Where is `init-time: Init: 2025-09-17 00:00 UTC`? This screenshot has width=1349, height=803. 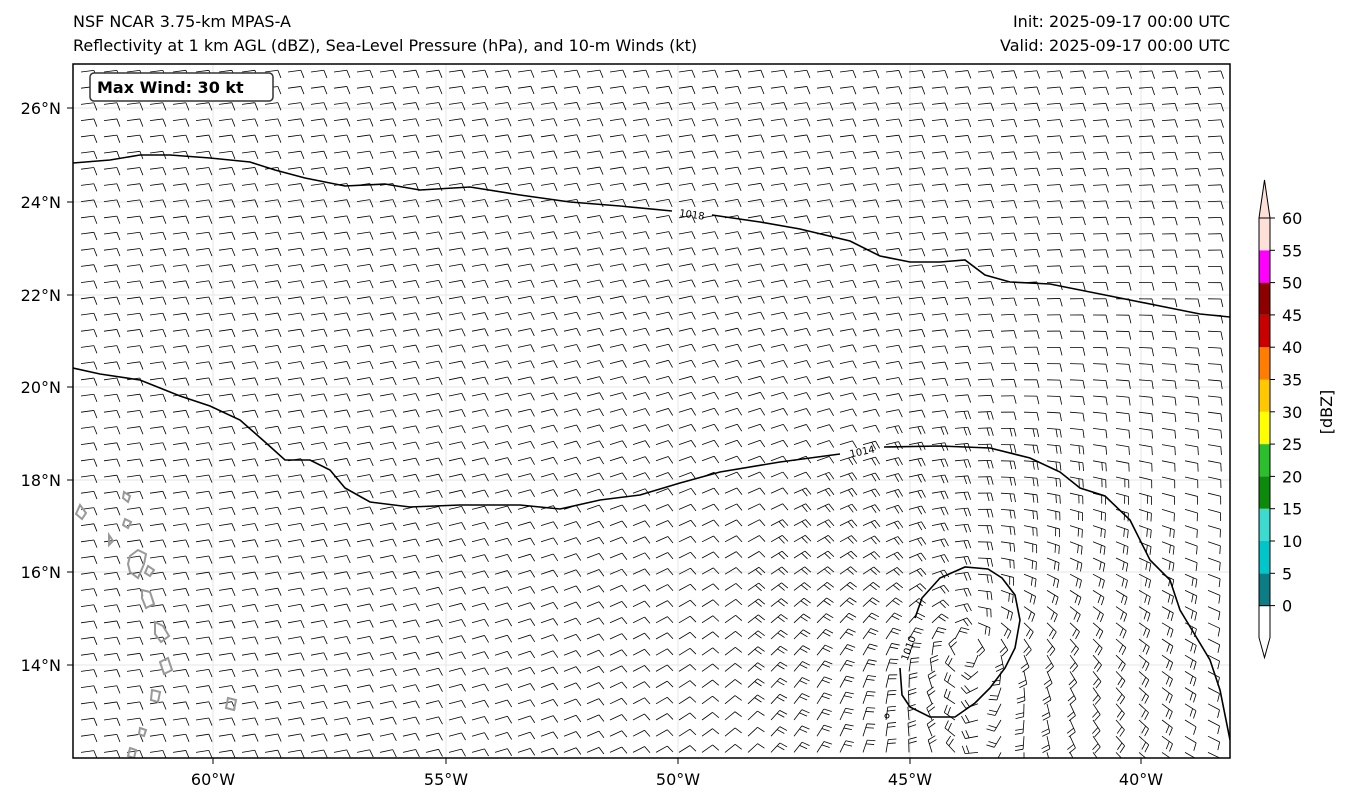 init-time: Init: 2025-09-17 00:00 UTC is located at coordinates (1121, 21).